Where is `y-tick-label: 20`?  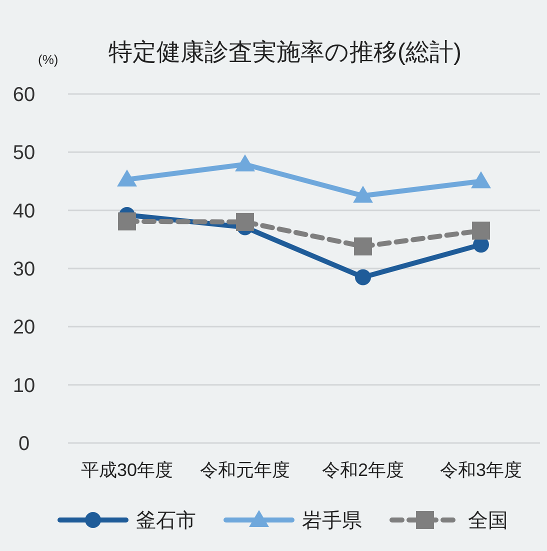 y-tick-label: 20 is located at coordinates (24, 327).